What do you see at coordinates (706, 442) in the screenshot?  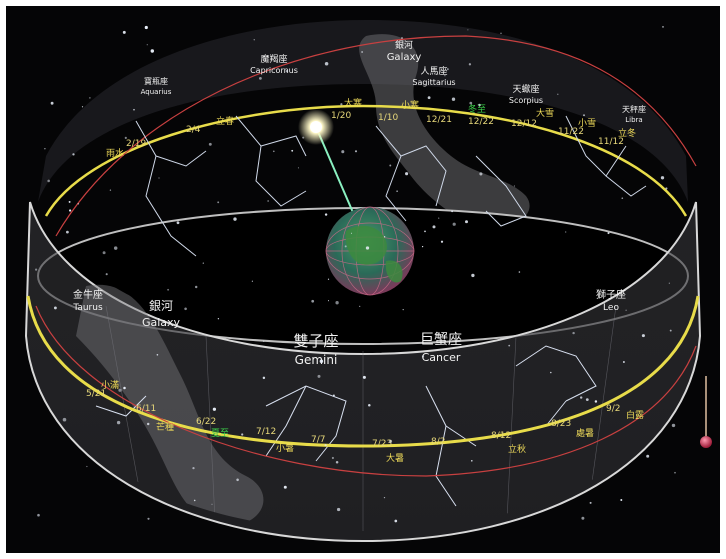 I see `pendulum-bob-icon` at bounding box center [706, 442].